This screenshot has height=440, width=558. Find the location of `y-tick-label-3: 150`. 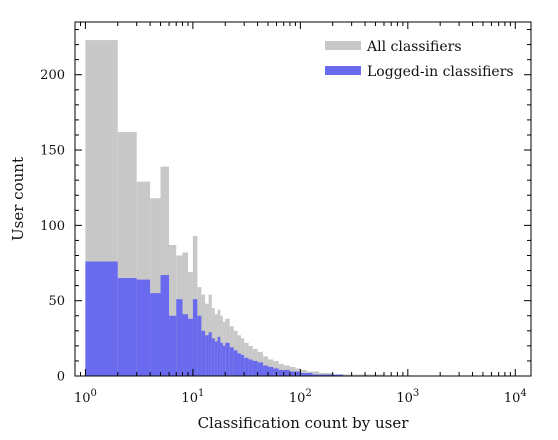

y-tick-label-3: 150 is located at coordinates (52, 151).